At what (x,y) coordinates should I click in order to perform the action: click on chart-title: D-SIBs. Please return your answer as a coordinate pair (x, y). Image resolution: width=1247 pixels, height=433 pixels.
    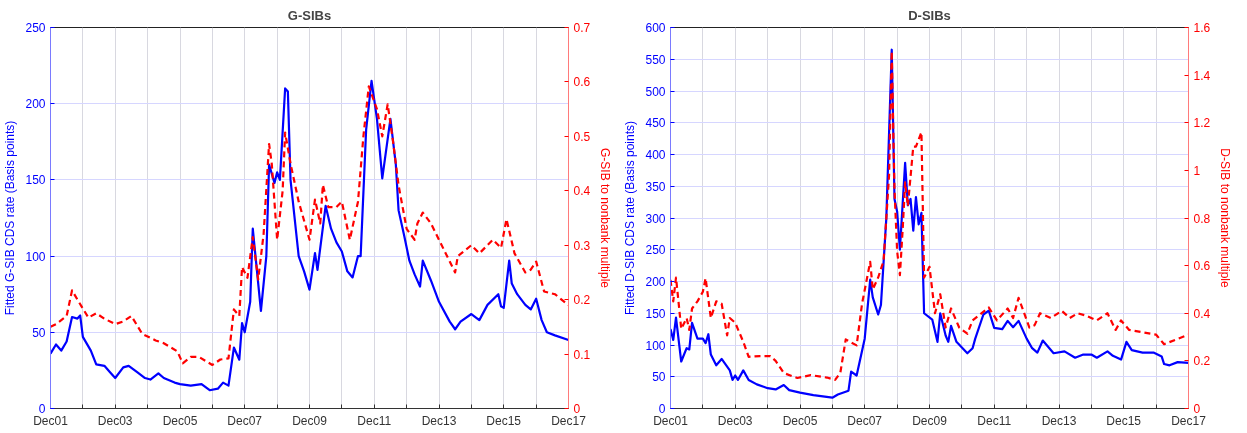
    Looking at the image, I should click on (929, 15).